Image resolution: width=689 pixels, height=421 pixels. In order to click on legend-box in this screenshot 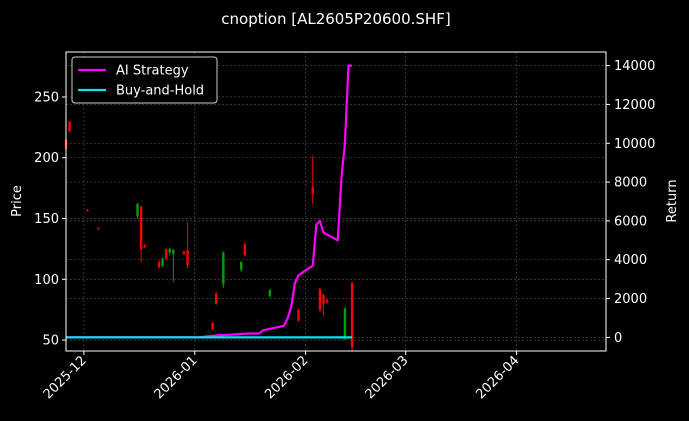, I will do `click(144, 80)`.